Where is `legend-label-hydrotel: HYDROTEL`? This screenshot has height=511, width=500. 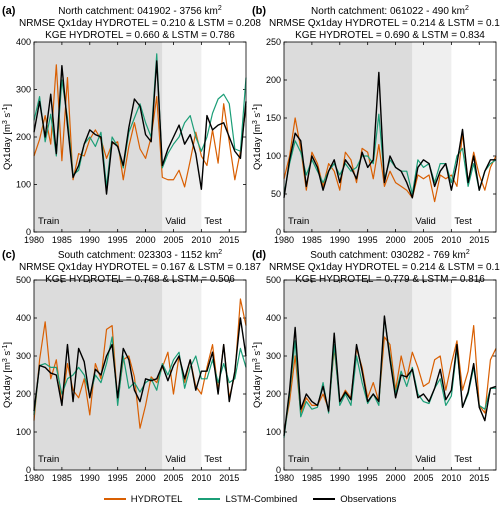 legend-label-hydrotel: HYDROTEL is located at coordinates (156, 499).